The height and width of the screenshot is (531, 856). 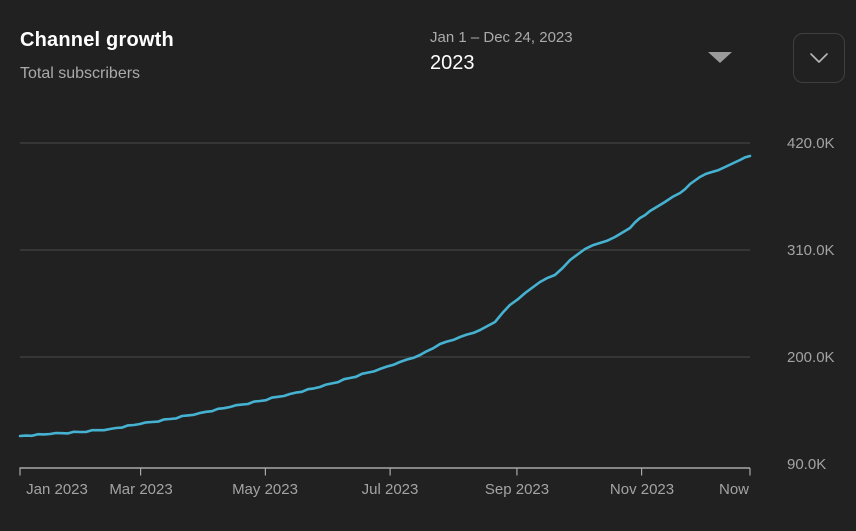 What do you see at coordinates (141, 489) in the screenshot?
I see `x-axis-tick-label: Mar 2023` at bounding box center [141, 489].